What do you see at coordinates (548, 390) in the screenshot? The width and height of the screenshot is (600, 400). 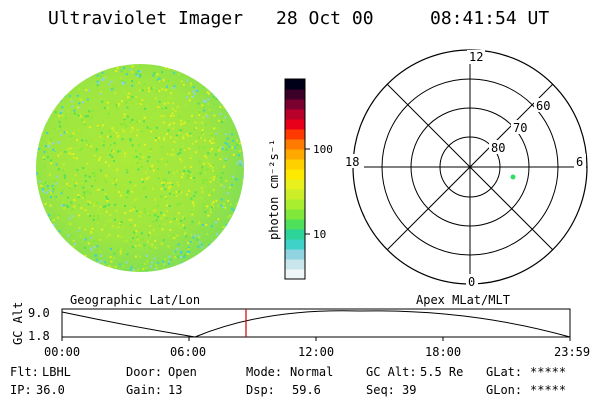 I see `glon-value: *****` at bounding box center [548, 390].